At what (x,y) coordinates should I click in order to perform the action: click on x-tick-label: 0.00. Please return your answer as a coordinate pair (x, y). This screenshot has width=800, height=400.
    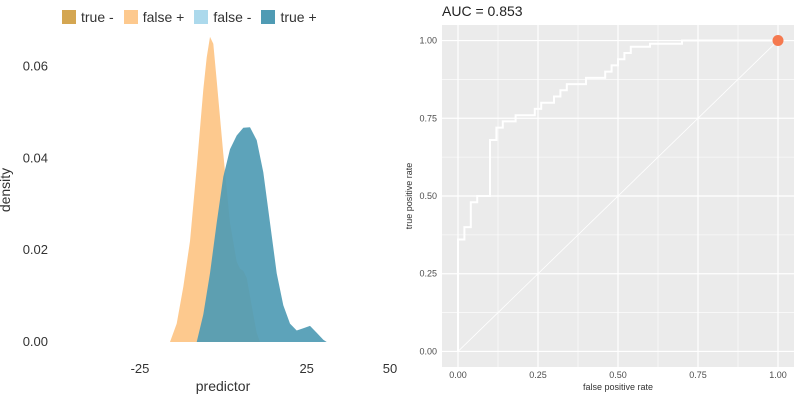
    Looking at the image, I should click on (458, 375).